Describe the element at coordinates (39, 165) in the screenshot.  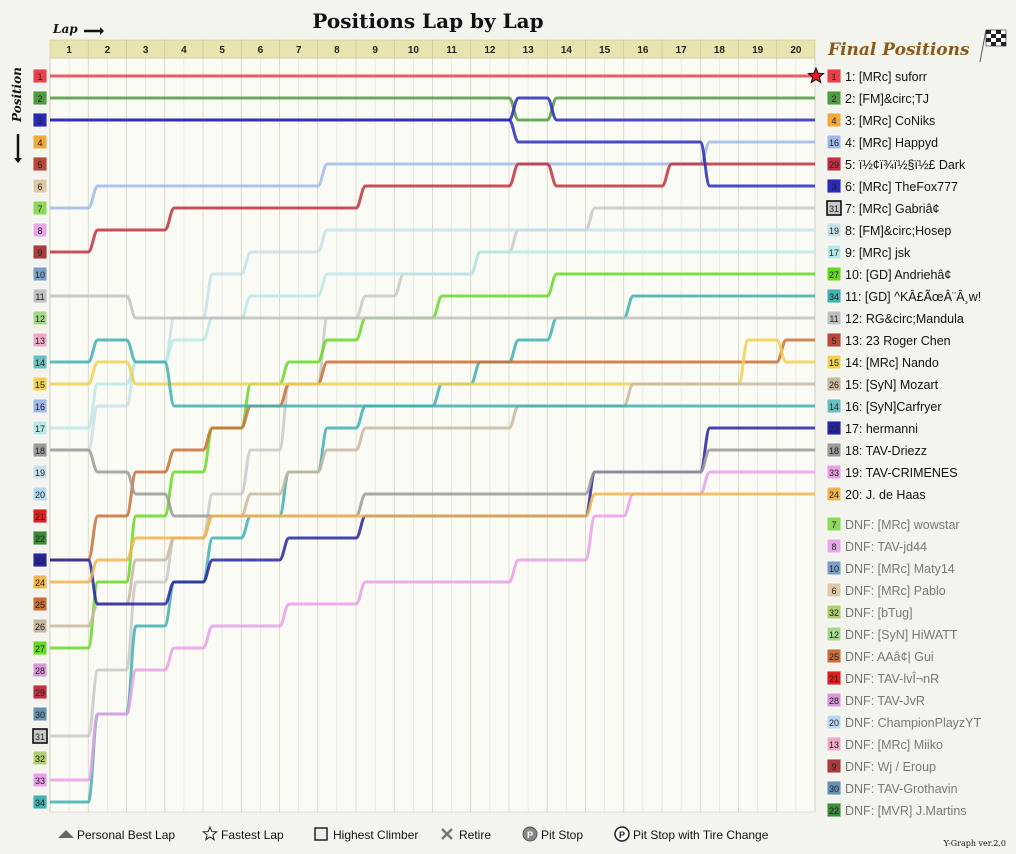
I see `position-tick-label: 5` at that location.